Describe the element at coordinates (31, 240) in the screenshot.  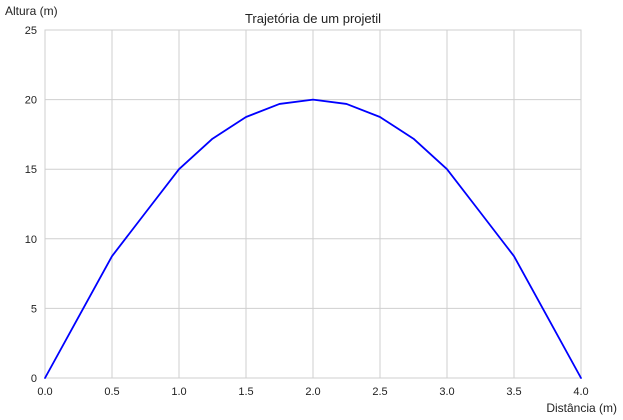
I see `y-tick-label-2: 10` at that location.